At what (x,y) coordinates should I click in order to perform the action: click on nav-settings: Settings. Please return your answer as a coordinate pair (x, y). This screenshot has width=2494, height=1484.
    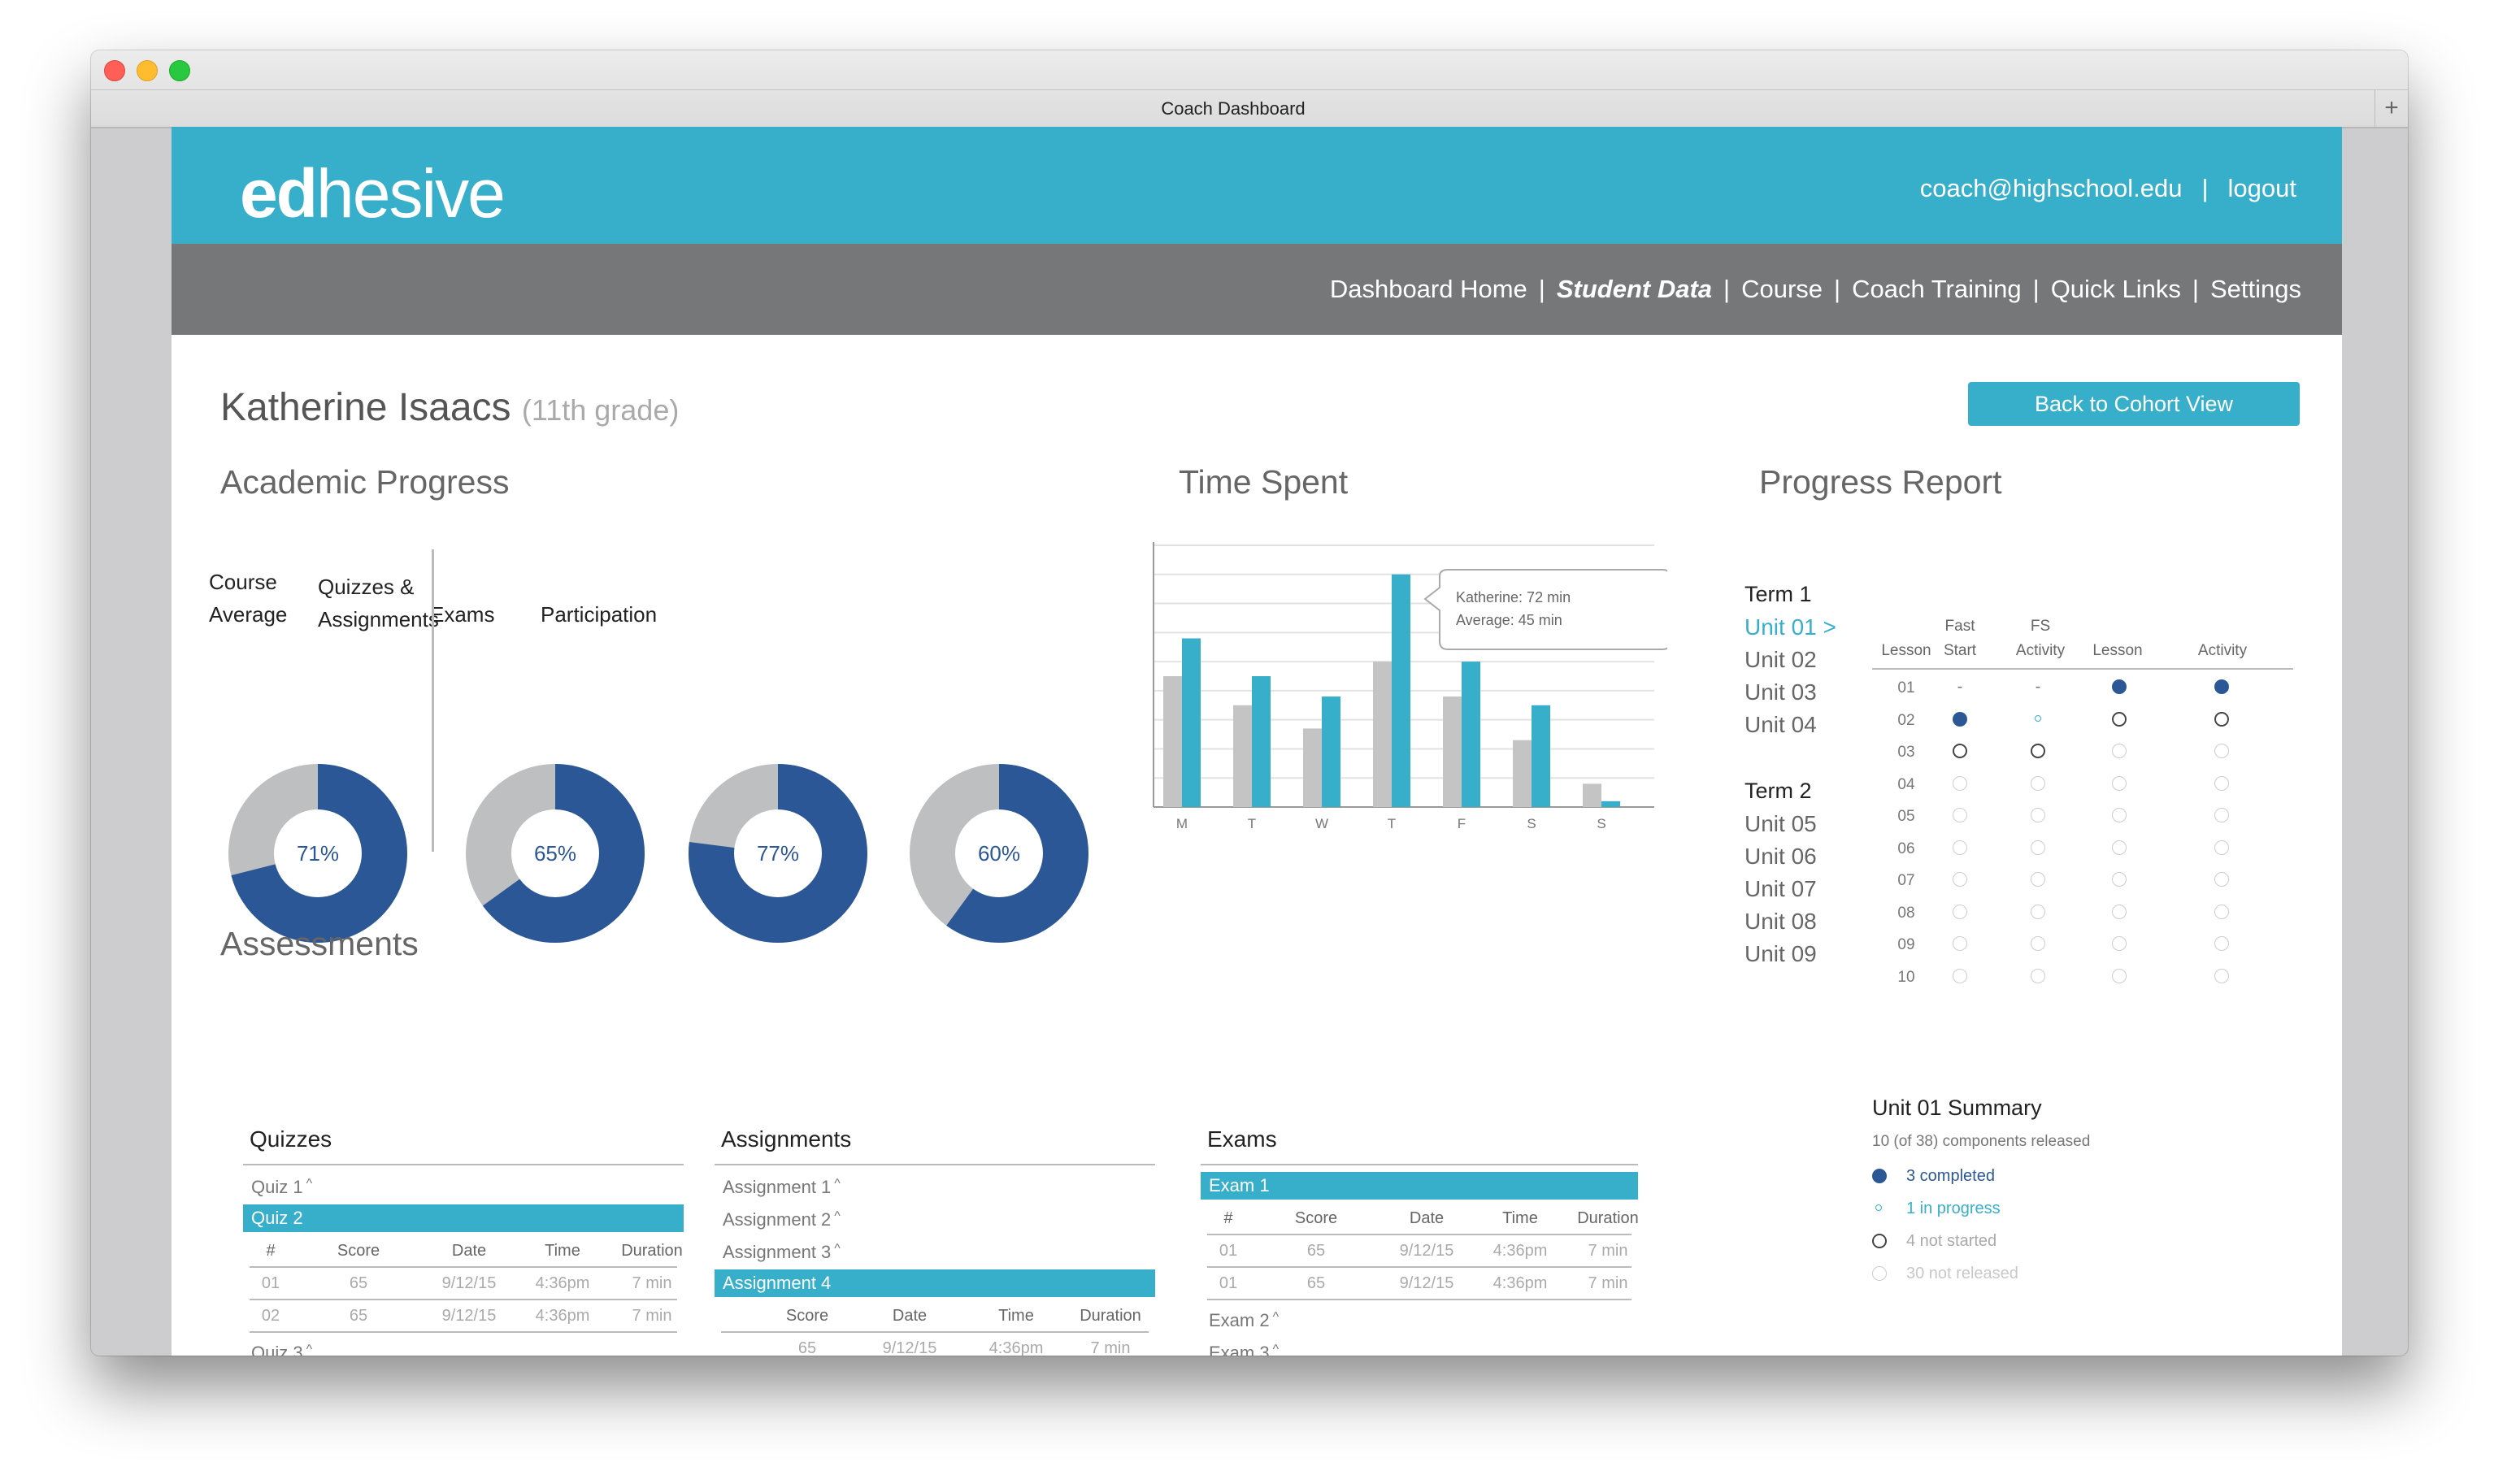
    Looking at the image, I should click on (2255, 289).